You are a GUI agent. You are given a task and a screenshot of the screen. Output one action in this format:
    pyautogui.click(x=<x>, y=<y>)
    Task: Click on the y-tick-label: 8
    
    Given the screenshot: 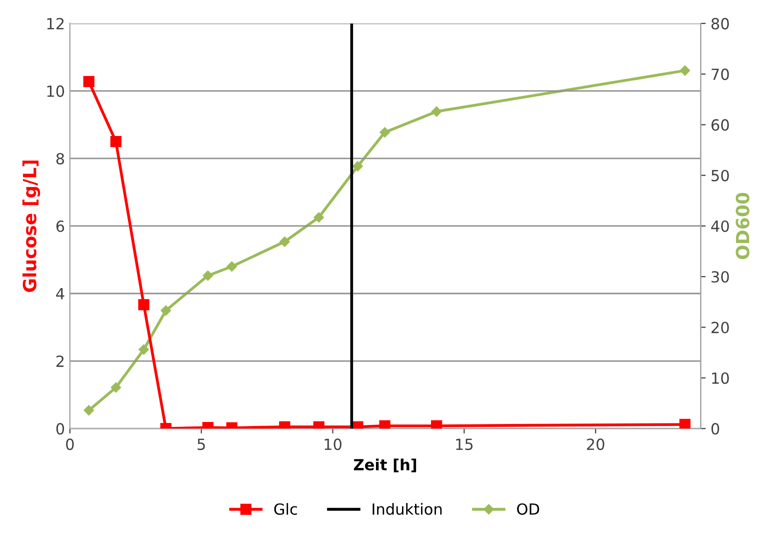 What is the action you would take?
    pyautogui.click(x=60, y=158)
    